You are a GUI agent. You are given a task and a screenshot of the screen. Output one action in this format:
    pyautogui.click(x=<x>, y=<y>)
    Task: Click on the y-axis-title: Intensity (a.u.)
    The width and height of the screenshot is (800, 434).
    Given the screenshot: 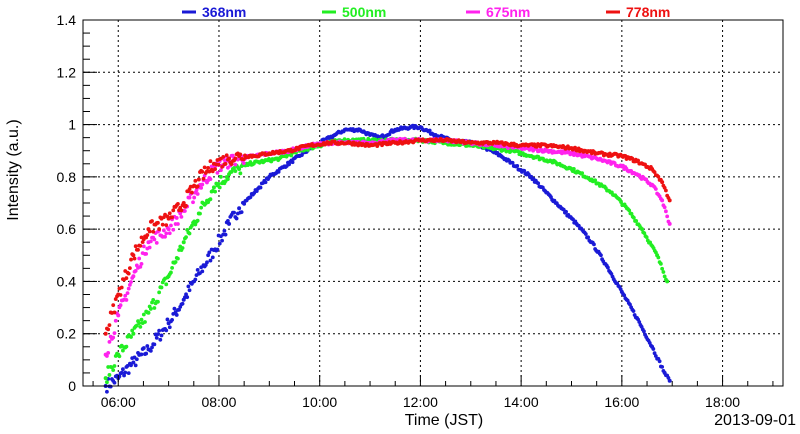 What is the action you would take?
    pyautogui.click(x=13, y=169)
    